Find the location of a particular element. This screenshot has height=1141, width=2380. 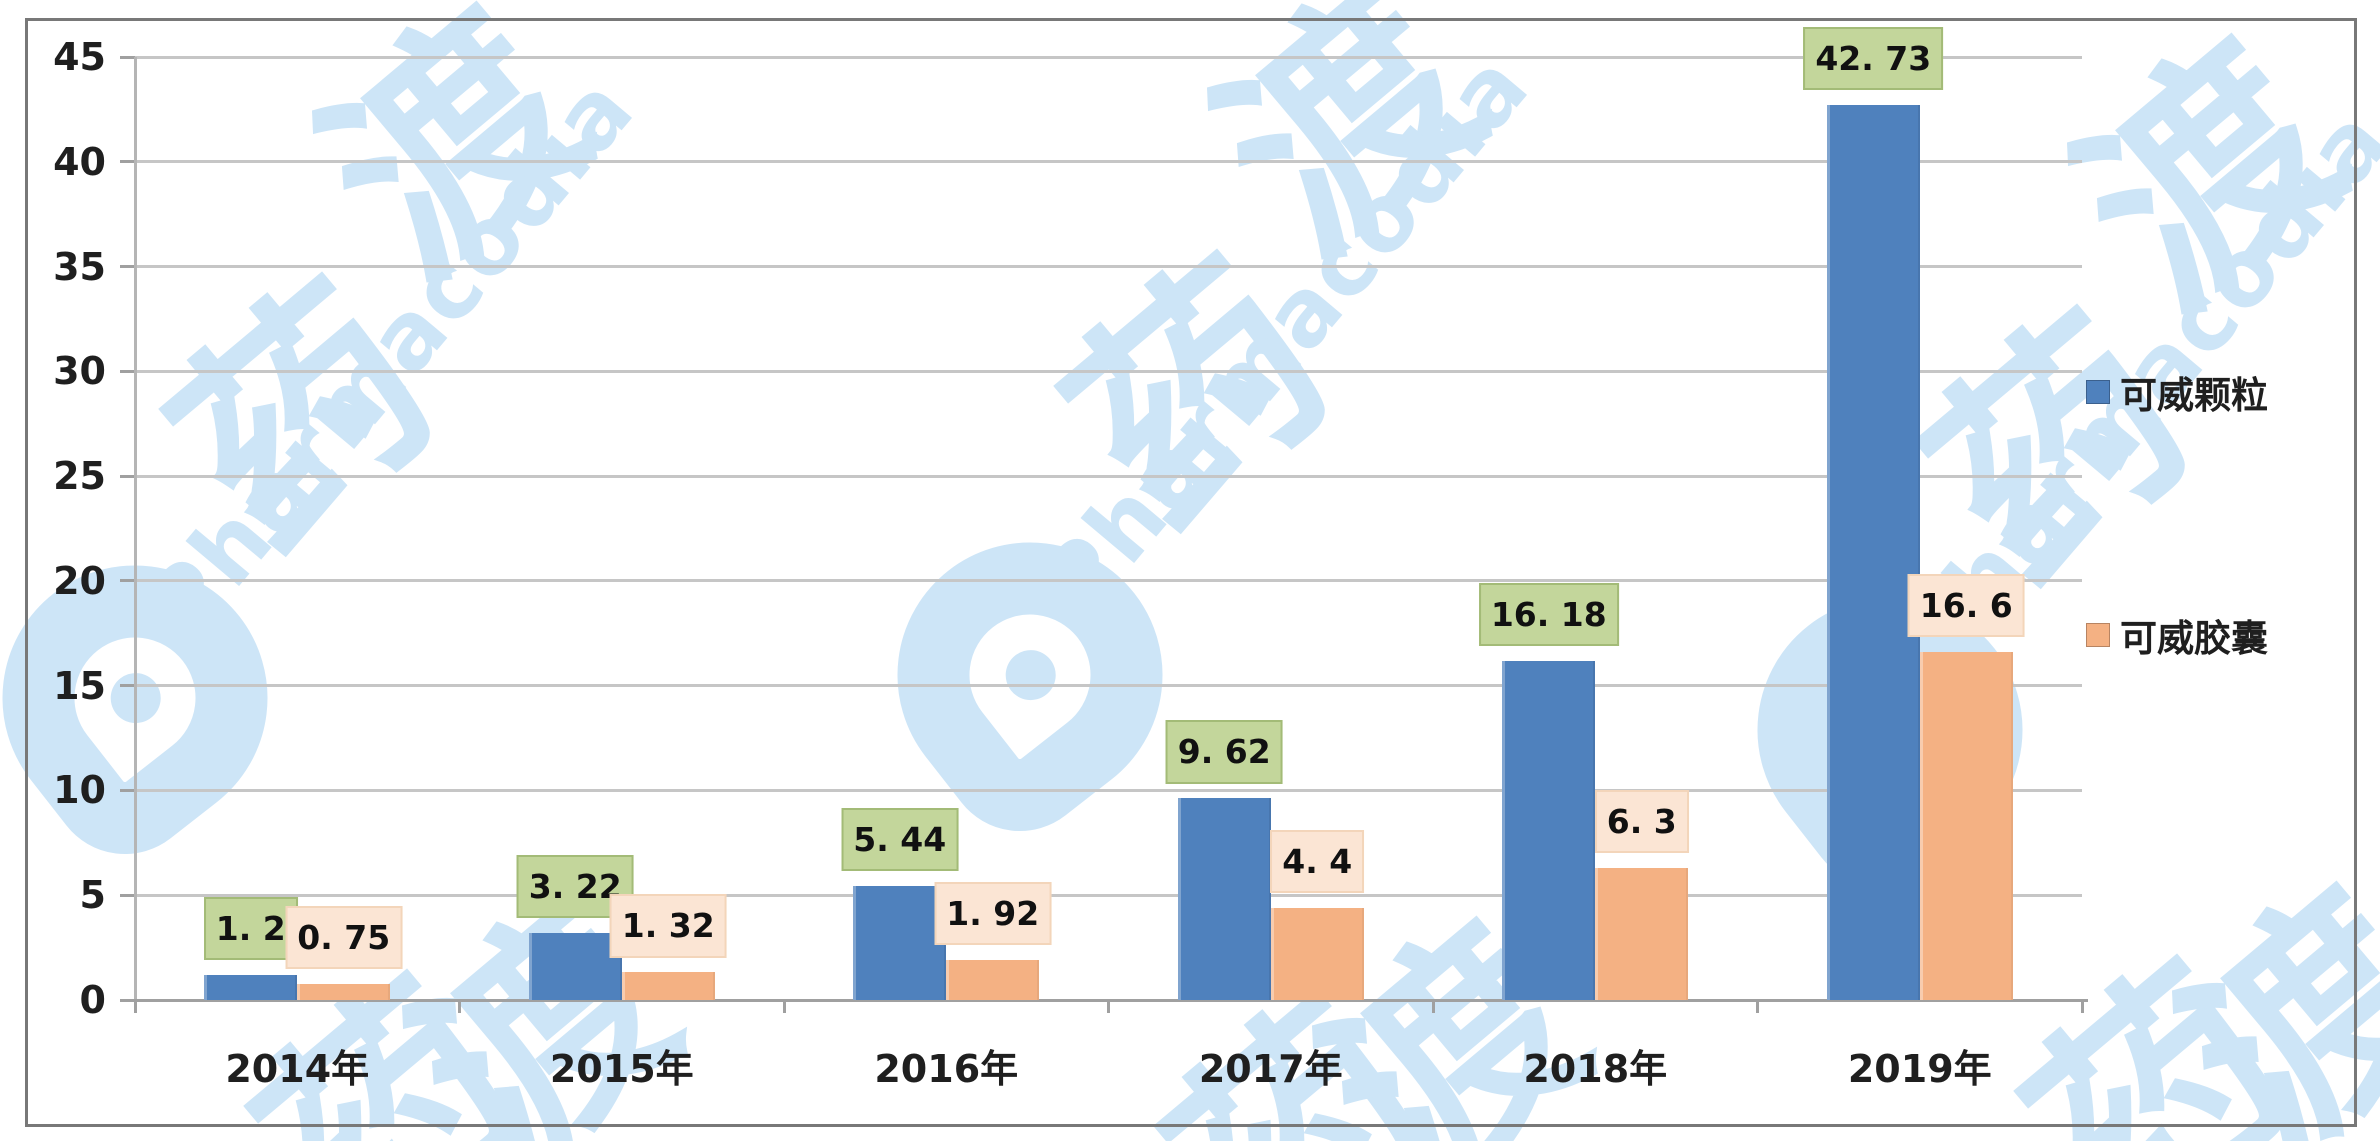

y-axis-tick-label: 45 is located at coordinates (79, 57).